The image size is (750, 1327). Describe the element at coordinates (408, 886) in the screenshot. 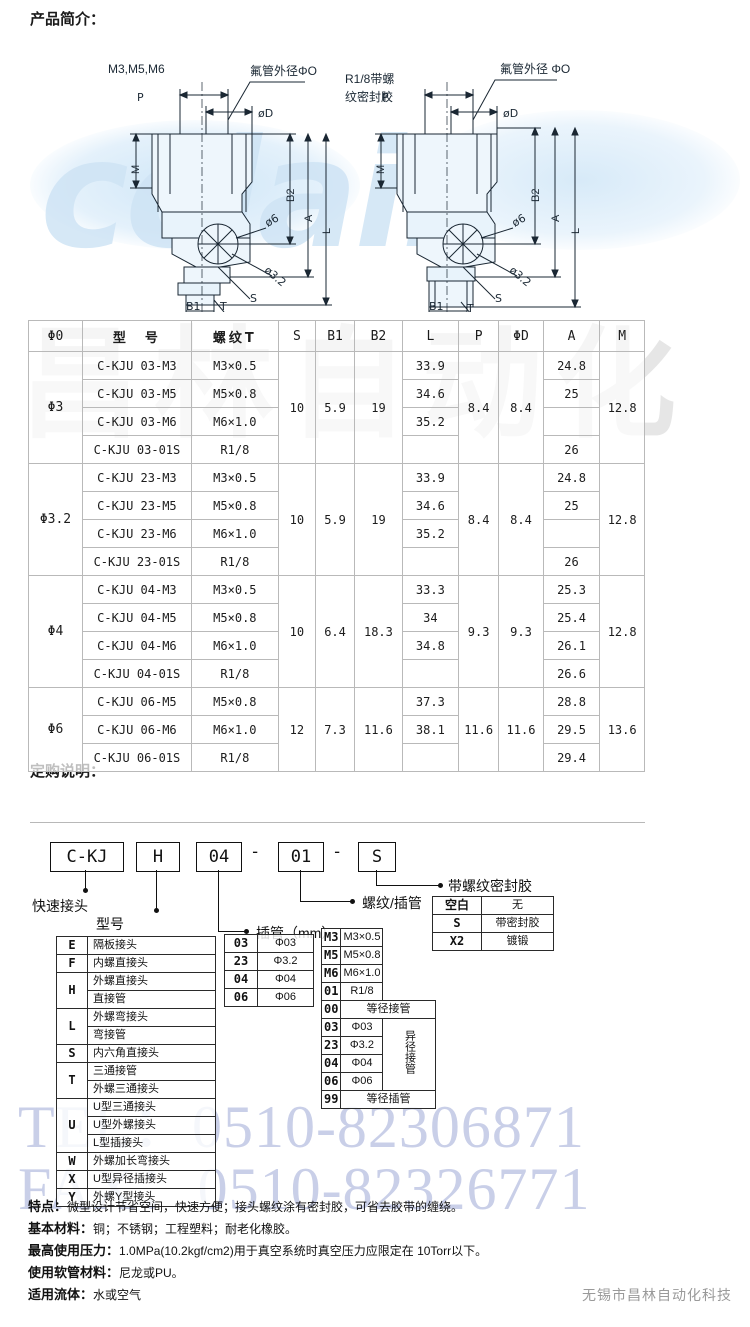

I see `leader-sealant-h` at that location.